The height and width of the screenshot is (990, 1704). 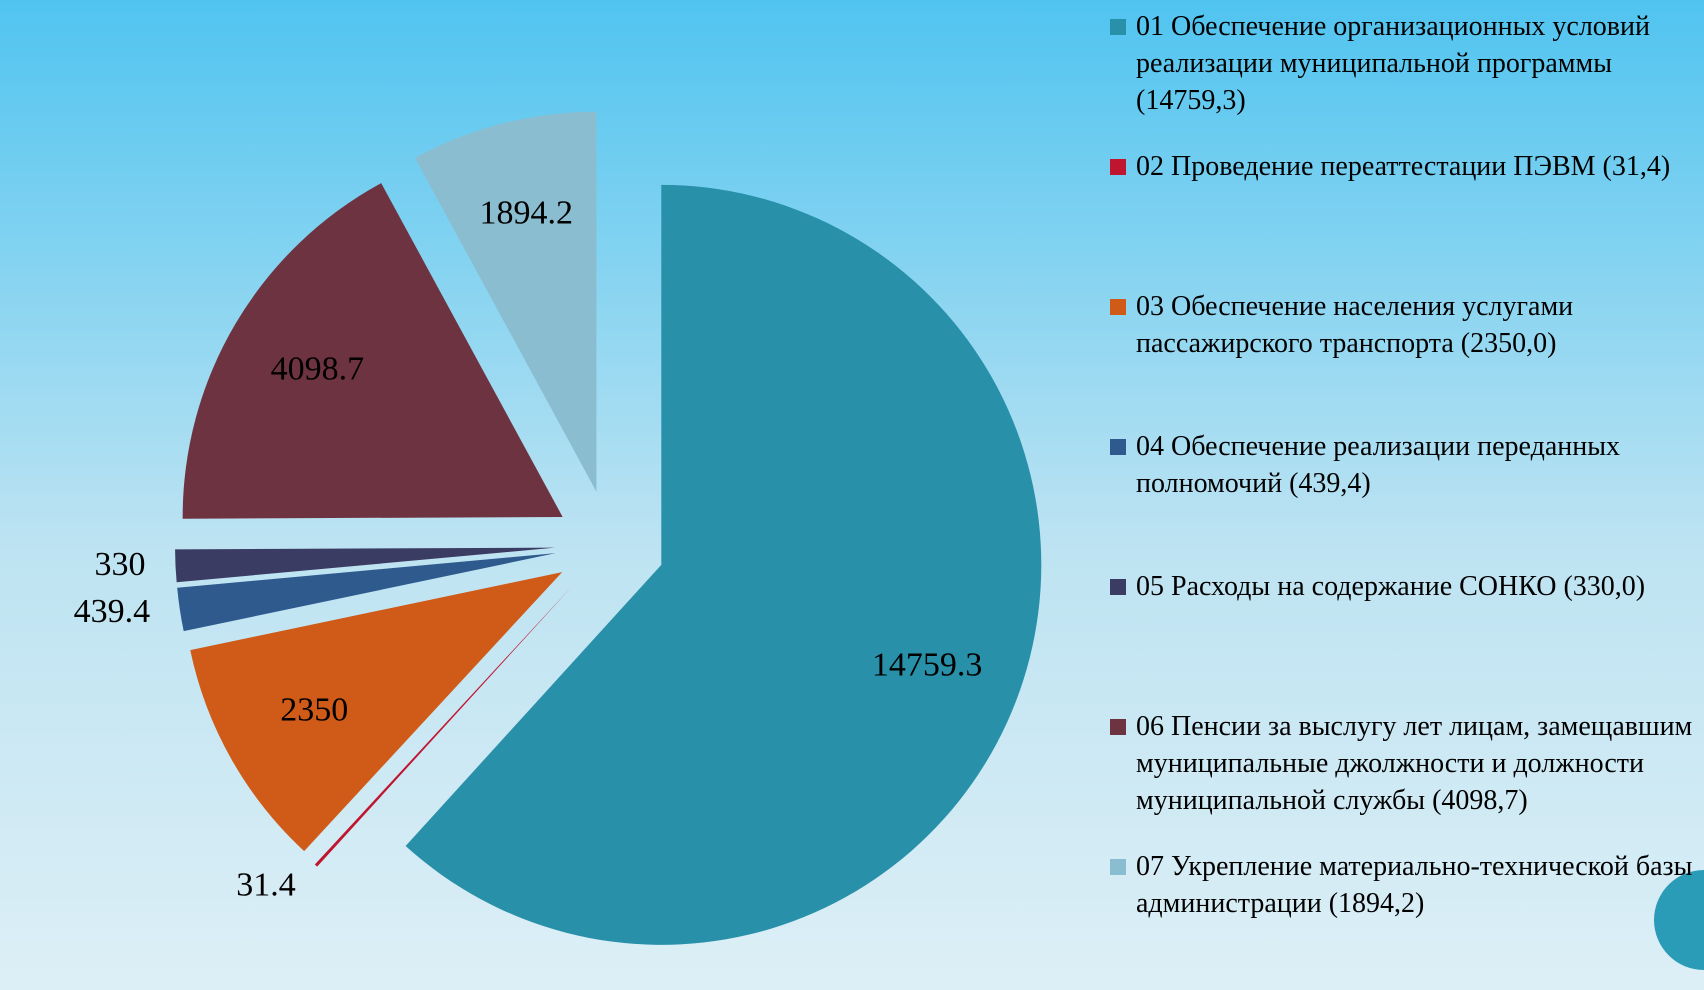 I want to click on data-label: 2350, so click(x=314, y=709).